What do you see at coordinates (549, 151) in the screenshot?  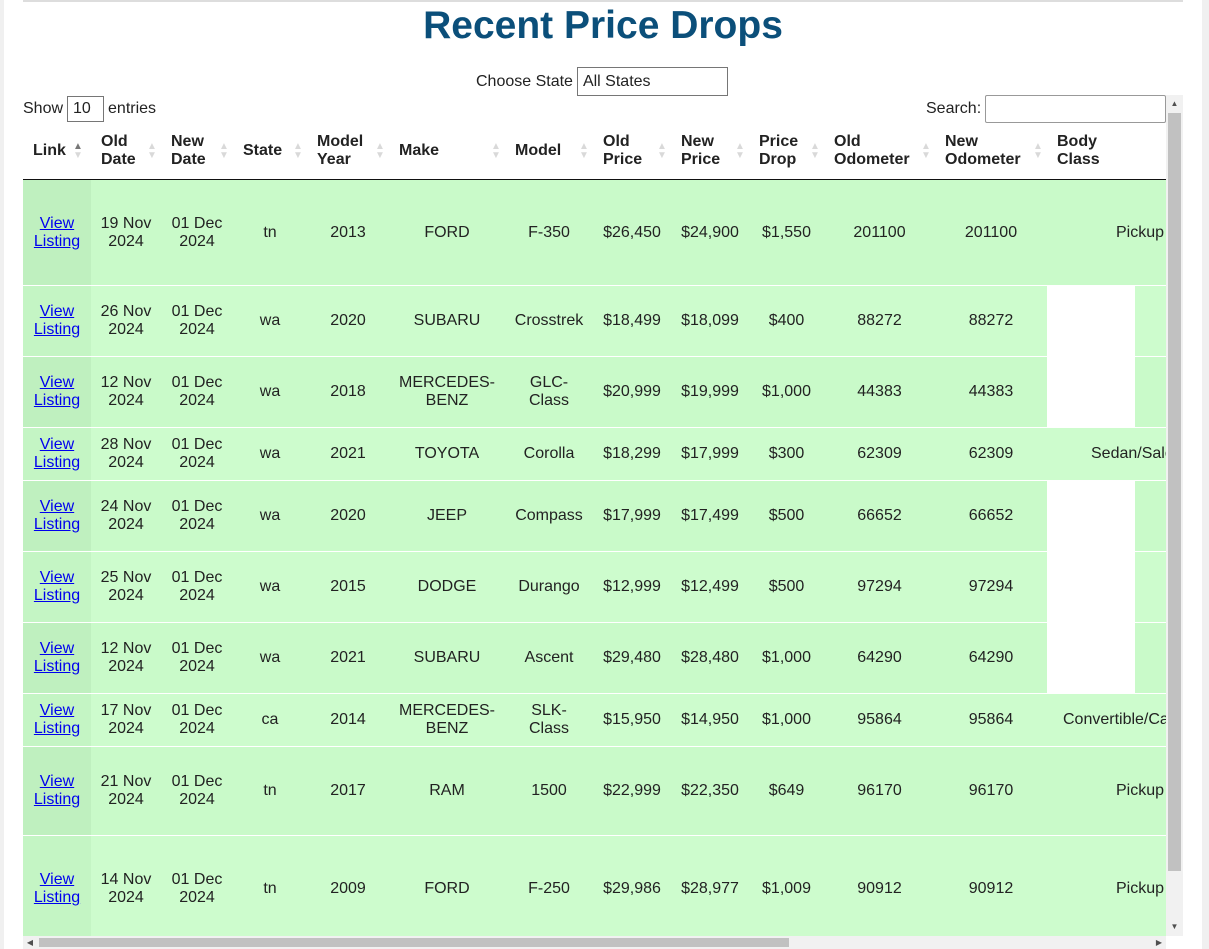 I see `column-header-model: Model ▲ ▼` at bounding box center [549, 151].